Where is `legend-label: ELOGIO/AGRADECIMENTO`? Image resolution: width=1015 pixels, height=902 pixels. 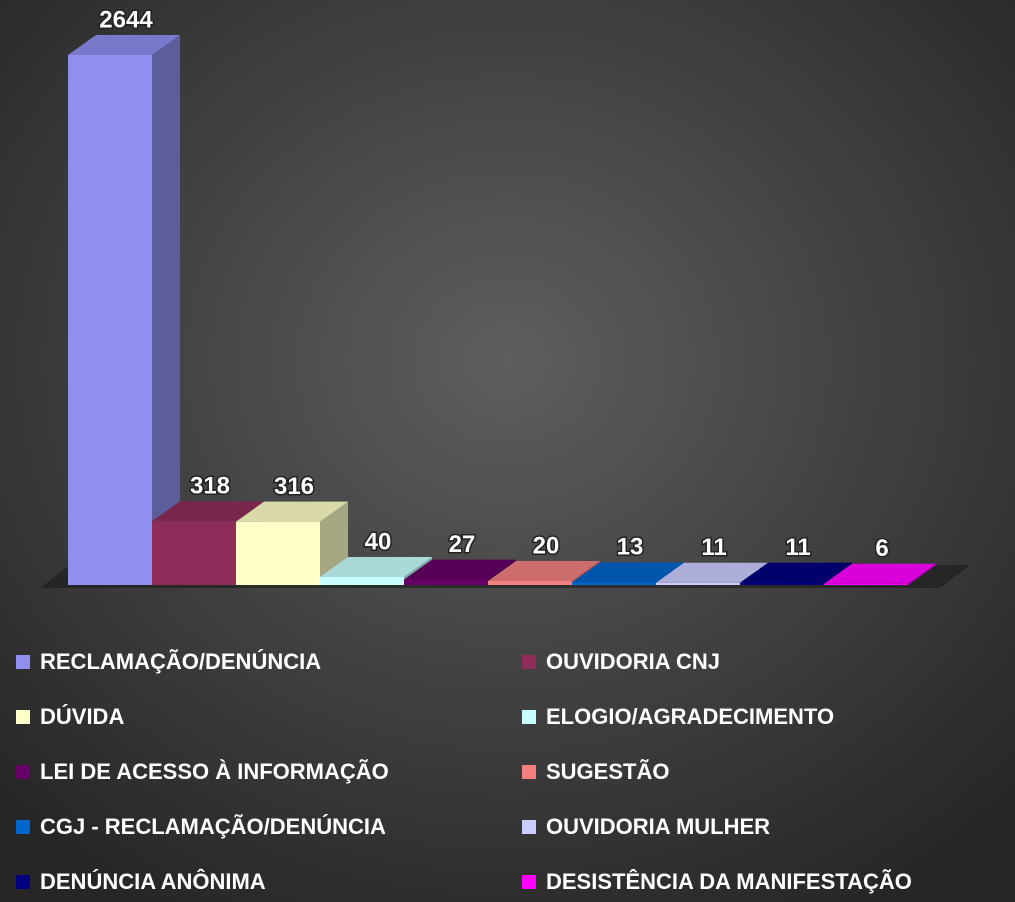 legend-label: ELOGIO/AGRADECIMENTO is located at coordinates (690, 716).